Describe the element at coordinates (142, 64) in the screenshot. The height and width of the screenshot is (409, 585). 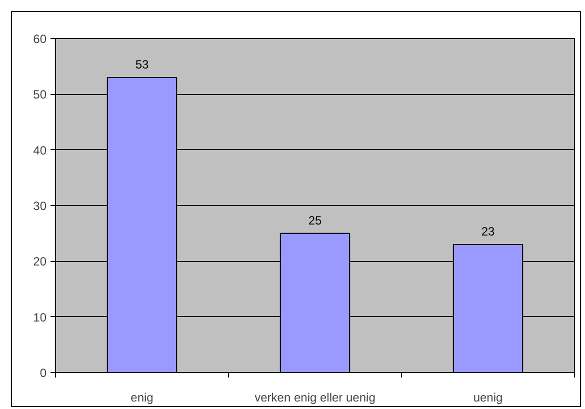
I see `data-label: 53` at that location.